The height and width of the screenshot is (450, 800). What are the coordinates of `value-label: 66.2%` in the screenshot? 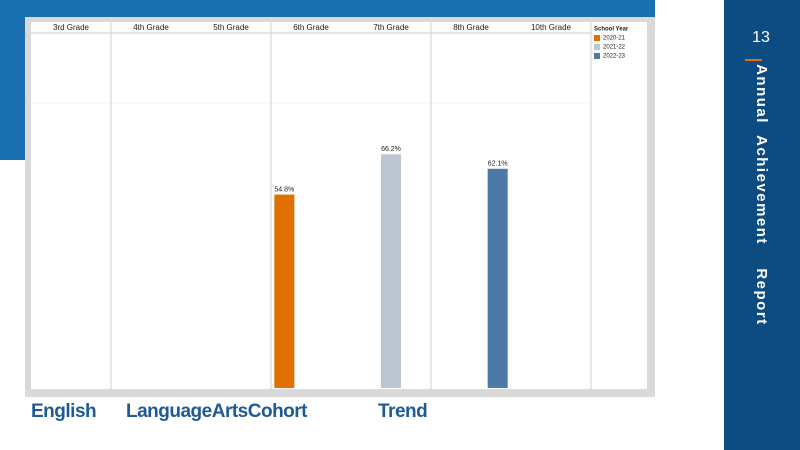 It's located at (391, 149).